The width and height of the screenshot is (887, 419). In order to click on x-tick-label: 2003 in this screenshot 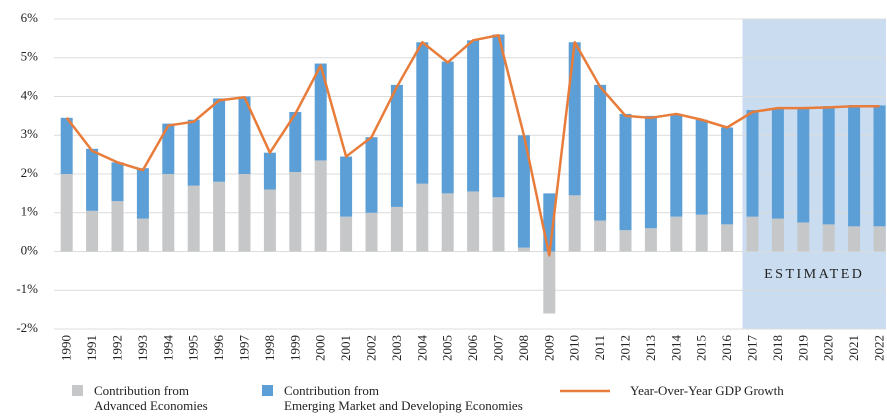, I will do `click(396, 348)`.